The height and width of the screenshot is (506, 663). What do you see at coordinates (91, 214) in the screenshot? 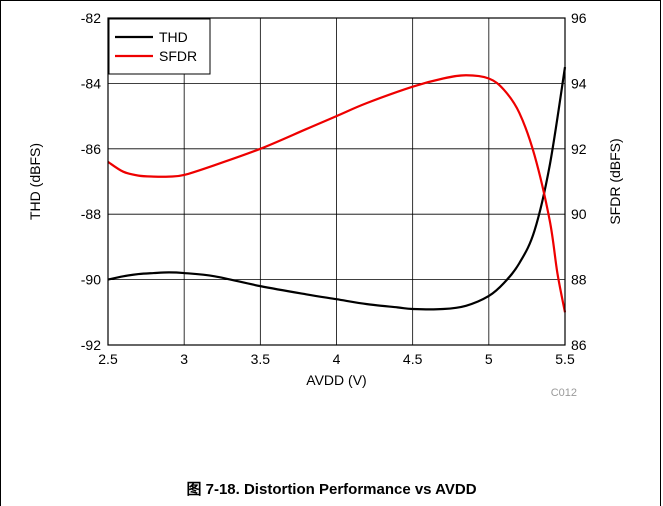
I see `left-y-tick-label: -88` at bounding box center [91, 214].